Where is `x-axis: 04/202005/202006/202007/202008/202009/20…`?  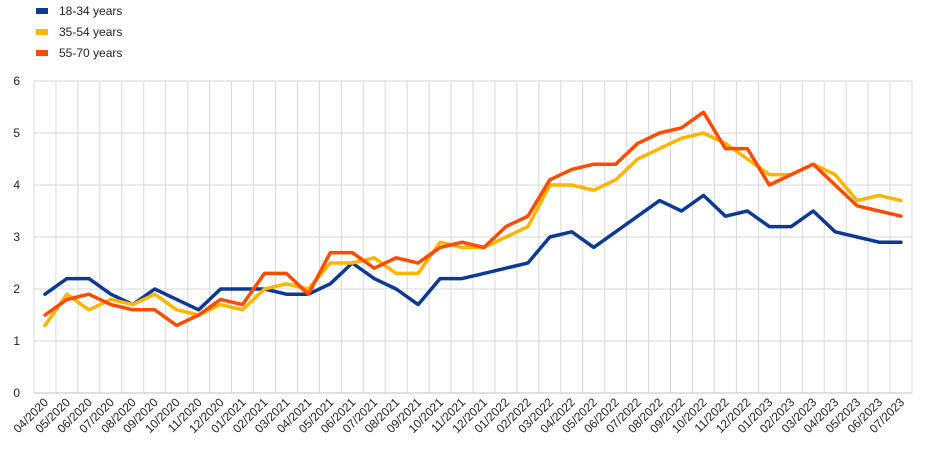 x-axis: 04/202005/202006/202007/202008/202009/20… is located at coordinates (459, 415).